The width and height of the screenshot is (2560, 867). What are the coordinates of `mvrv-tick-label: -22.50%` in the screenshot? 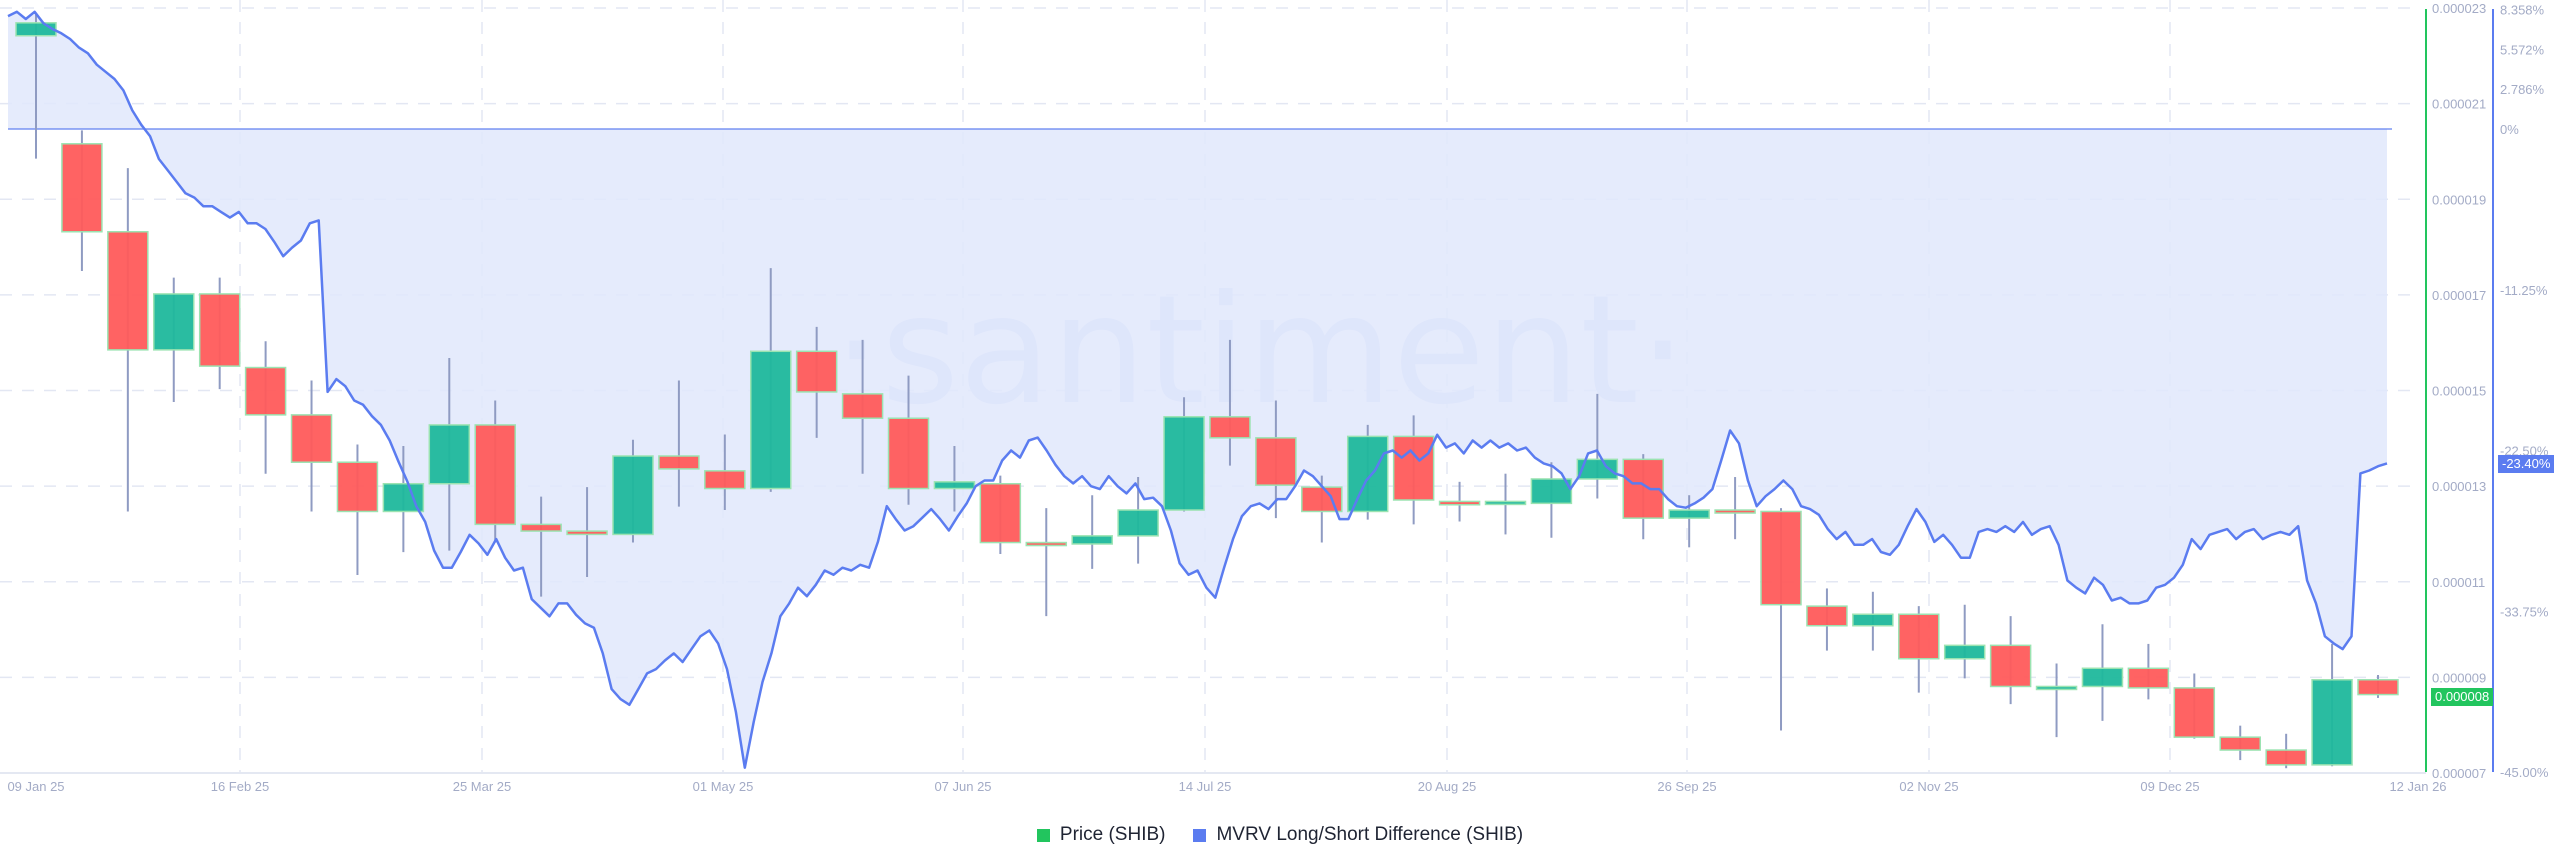 It's located at (2524, 451).